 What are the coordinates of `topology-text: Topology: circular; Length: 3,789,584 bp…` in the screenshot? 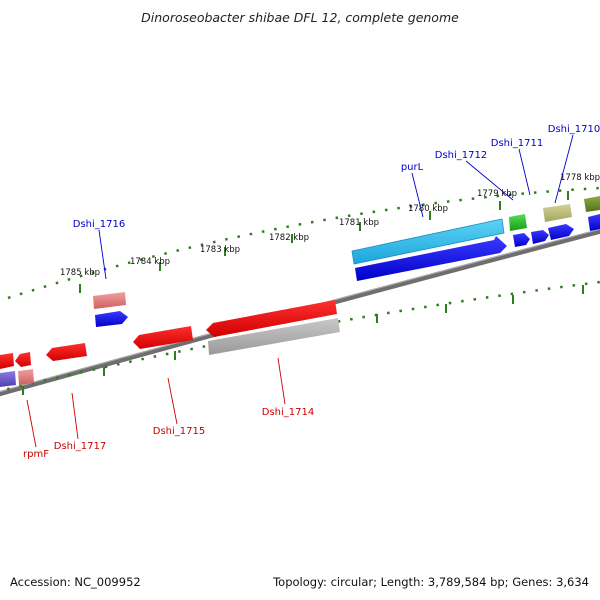 It's located at (430, 582).